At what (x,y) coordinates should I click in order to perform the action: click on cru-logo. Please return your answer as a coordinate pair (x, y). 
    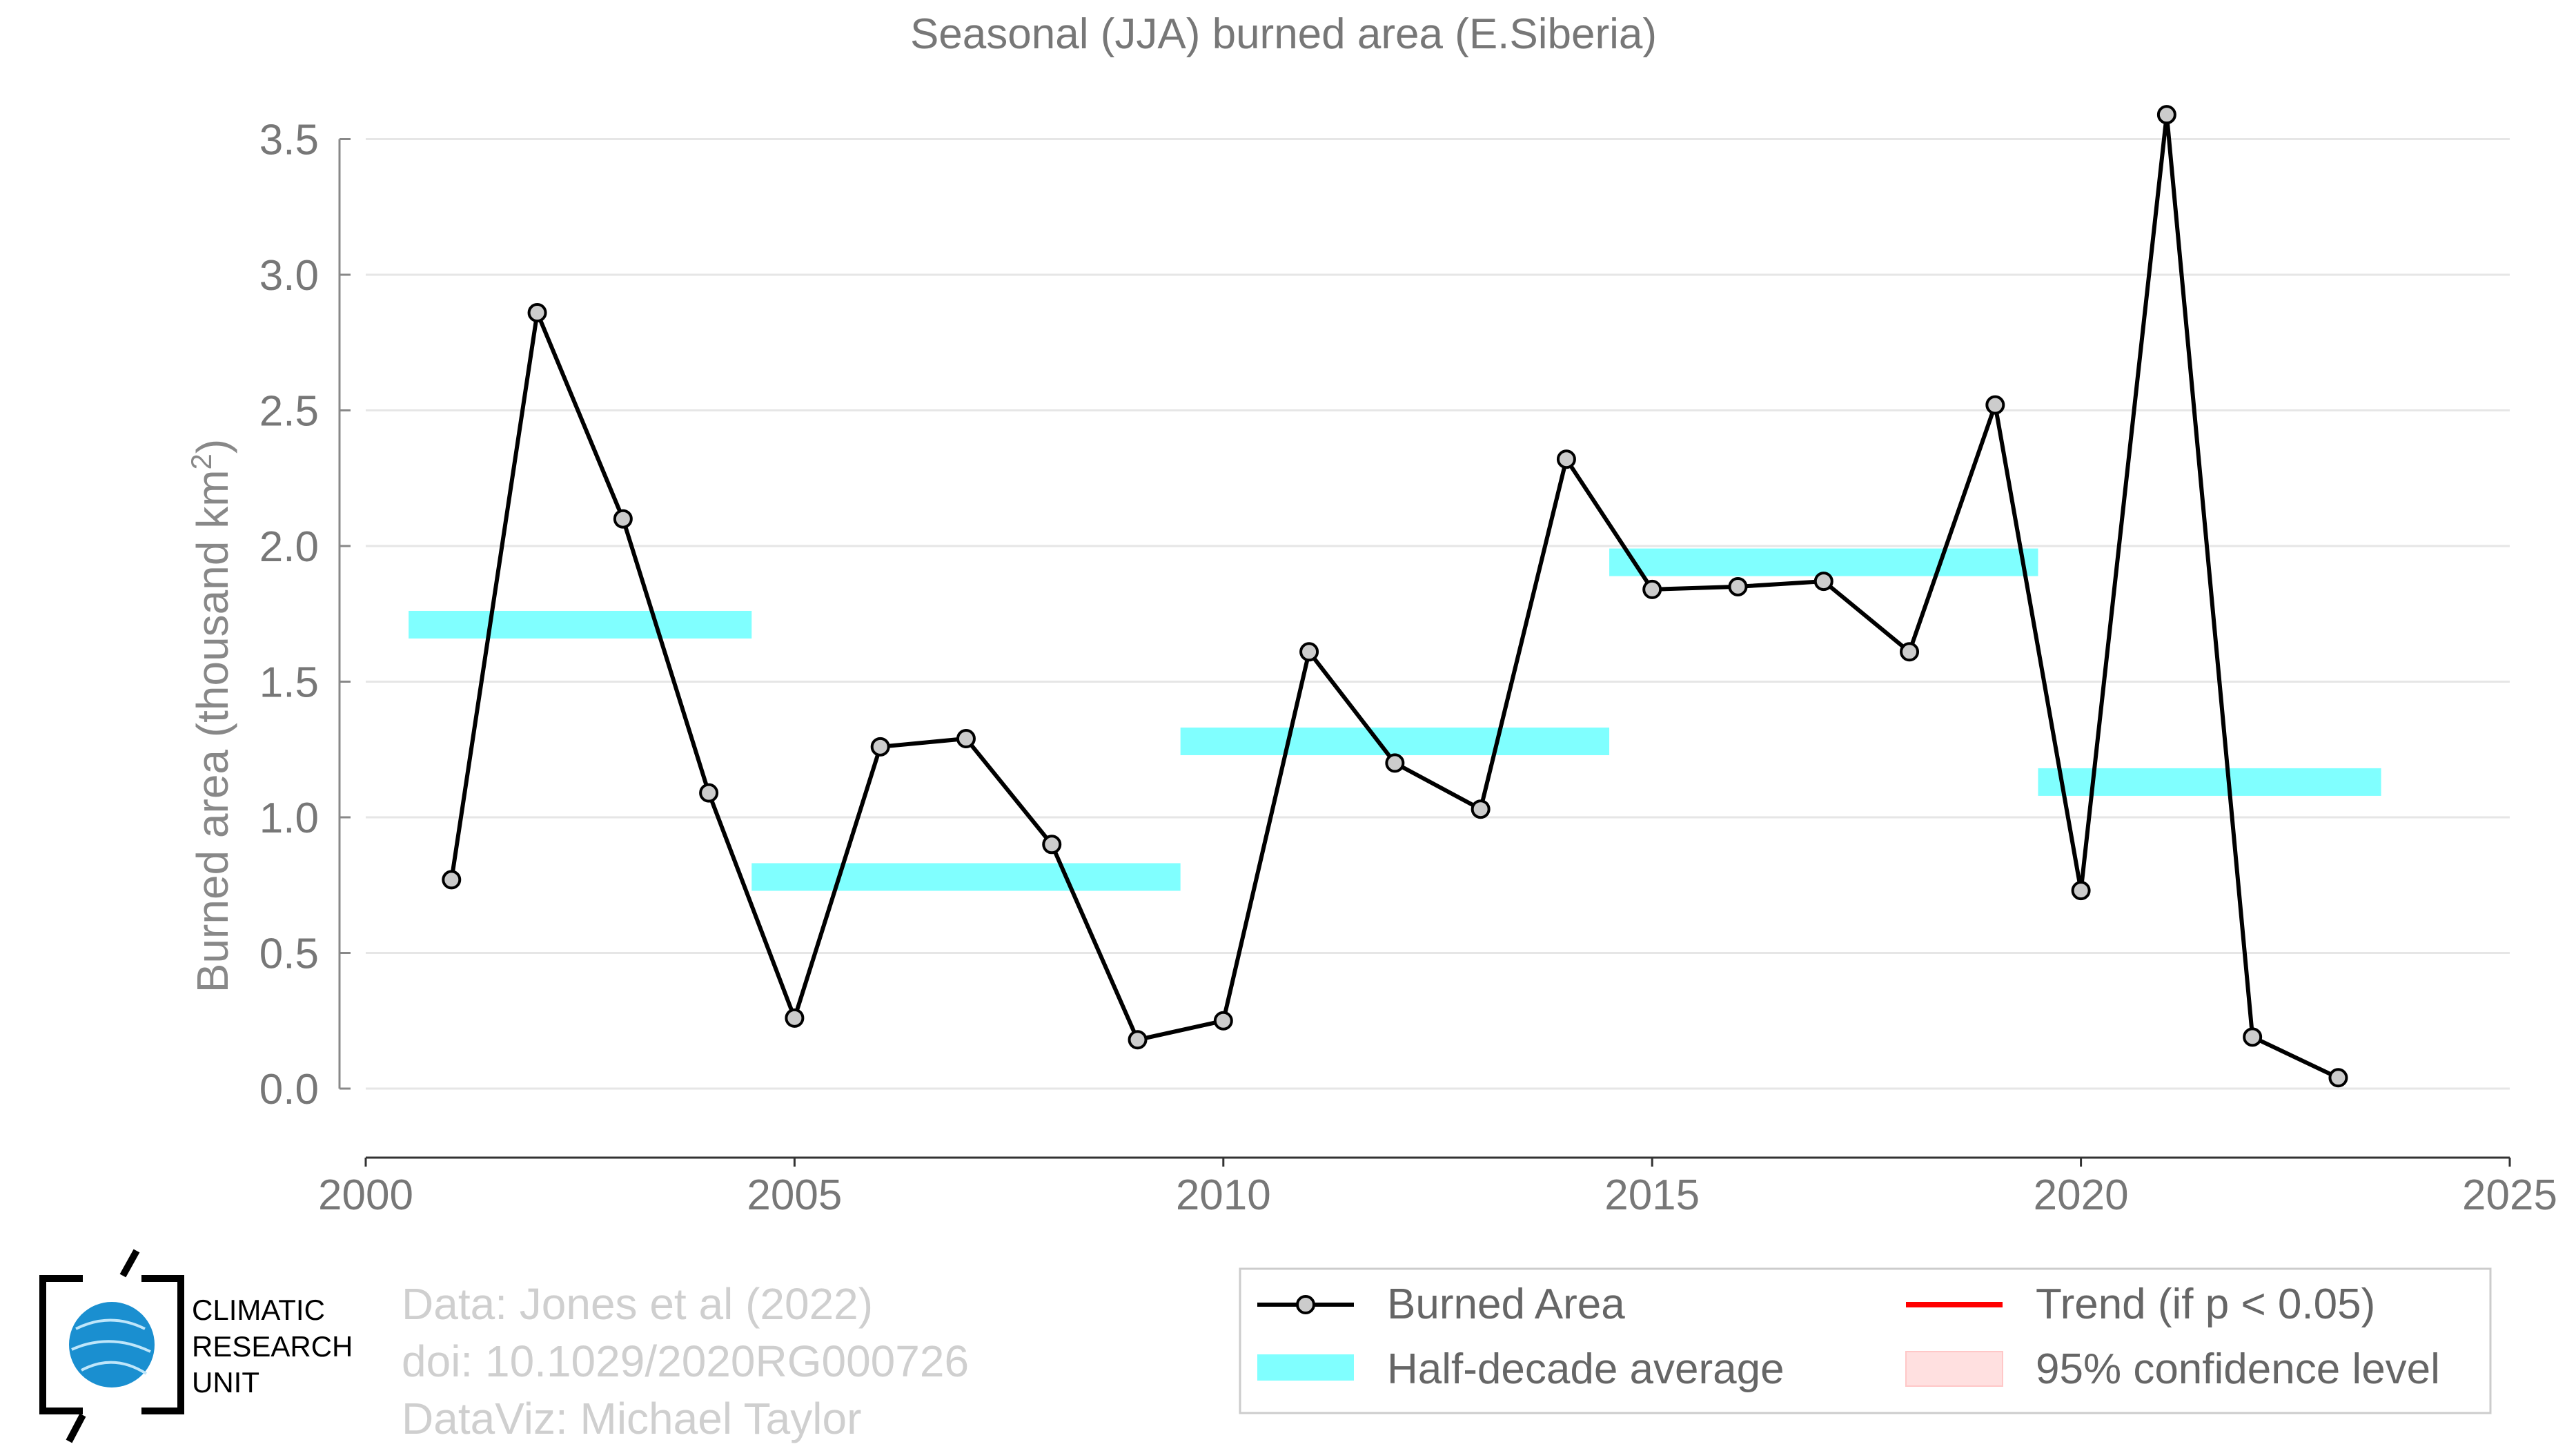
    Looking at the image, I should click on (111, 1346).